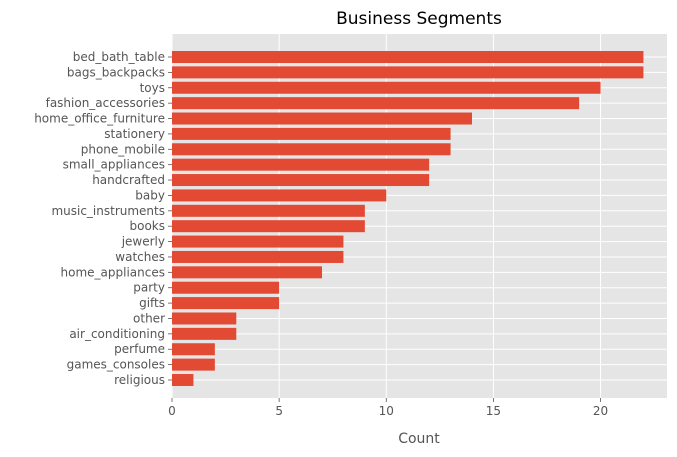  Describe the element at coordinates (258, 241) in the screenshot. I see `bar-jewerly` at that location.